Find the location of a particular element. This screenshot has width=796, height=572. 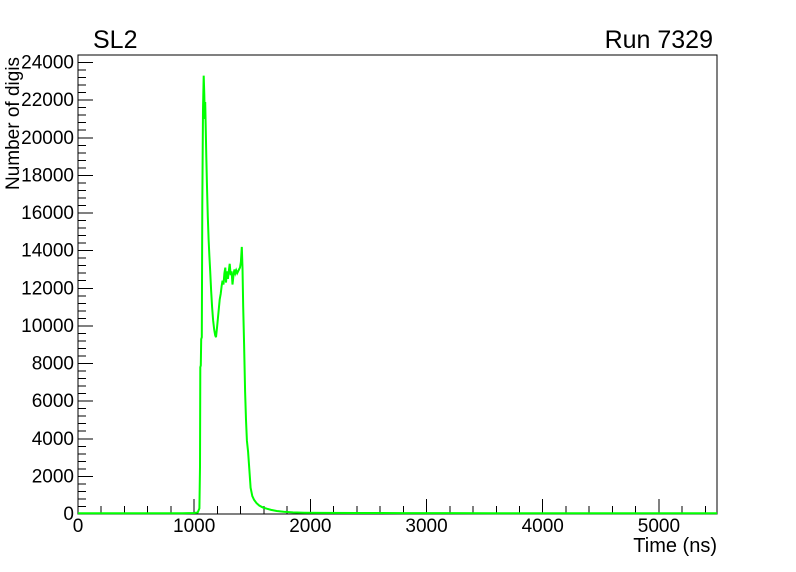

y-tick-label: 2000 is located at coordinates (53, 476).